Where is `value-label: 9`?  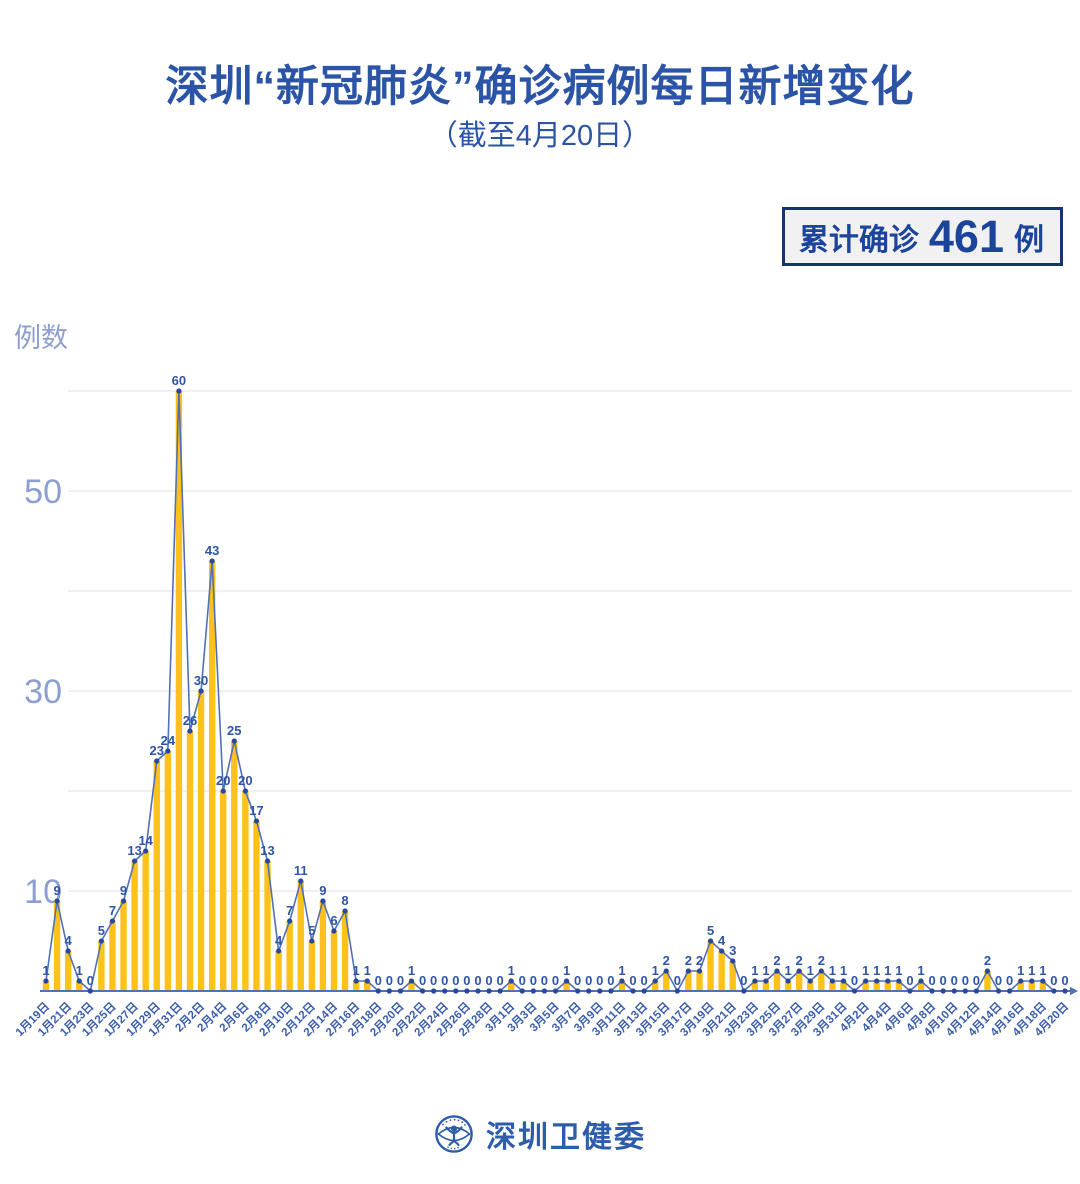
value-label: 9 is located at coordinates (123, 890).